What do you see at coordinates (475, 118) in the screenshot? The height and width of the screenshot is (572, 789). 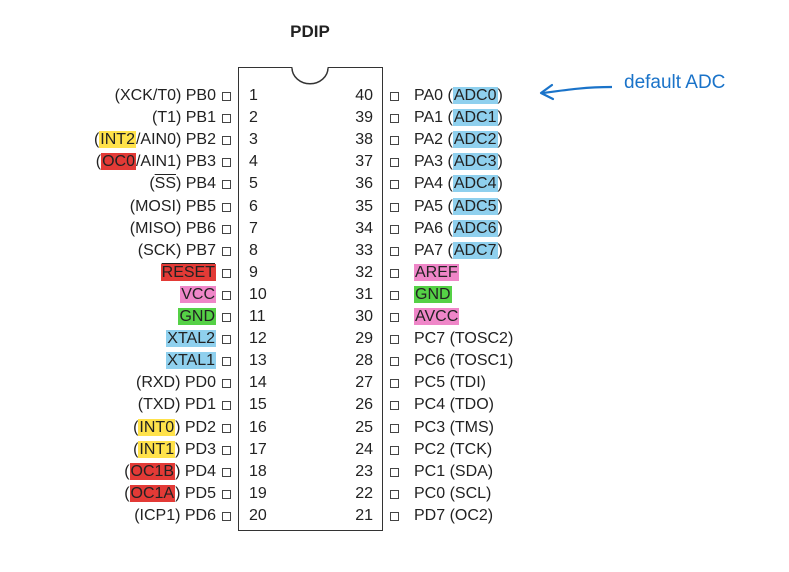 I see `pin-label-part: ADC1` at bounding box center [475, 118].